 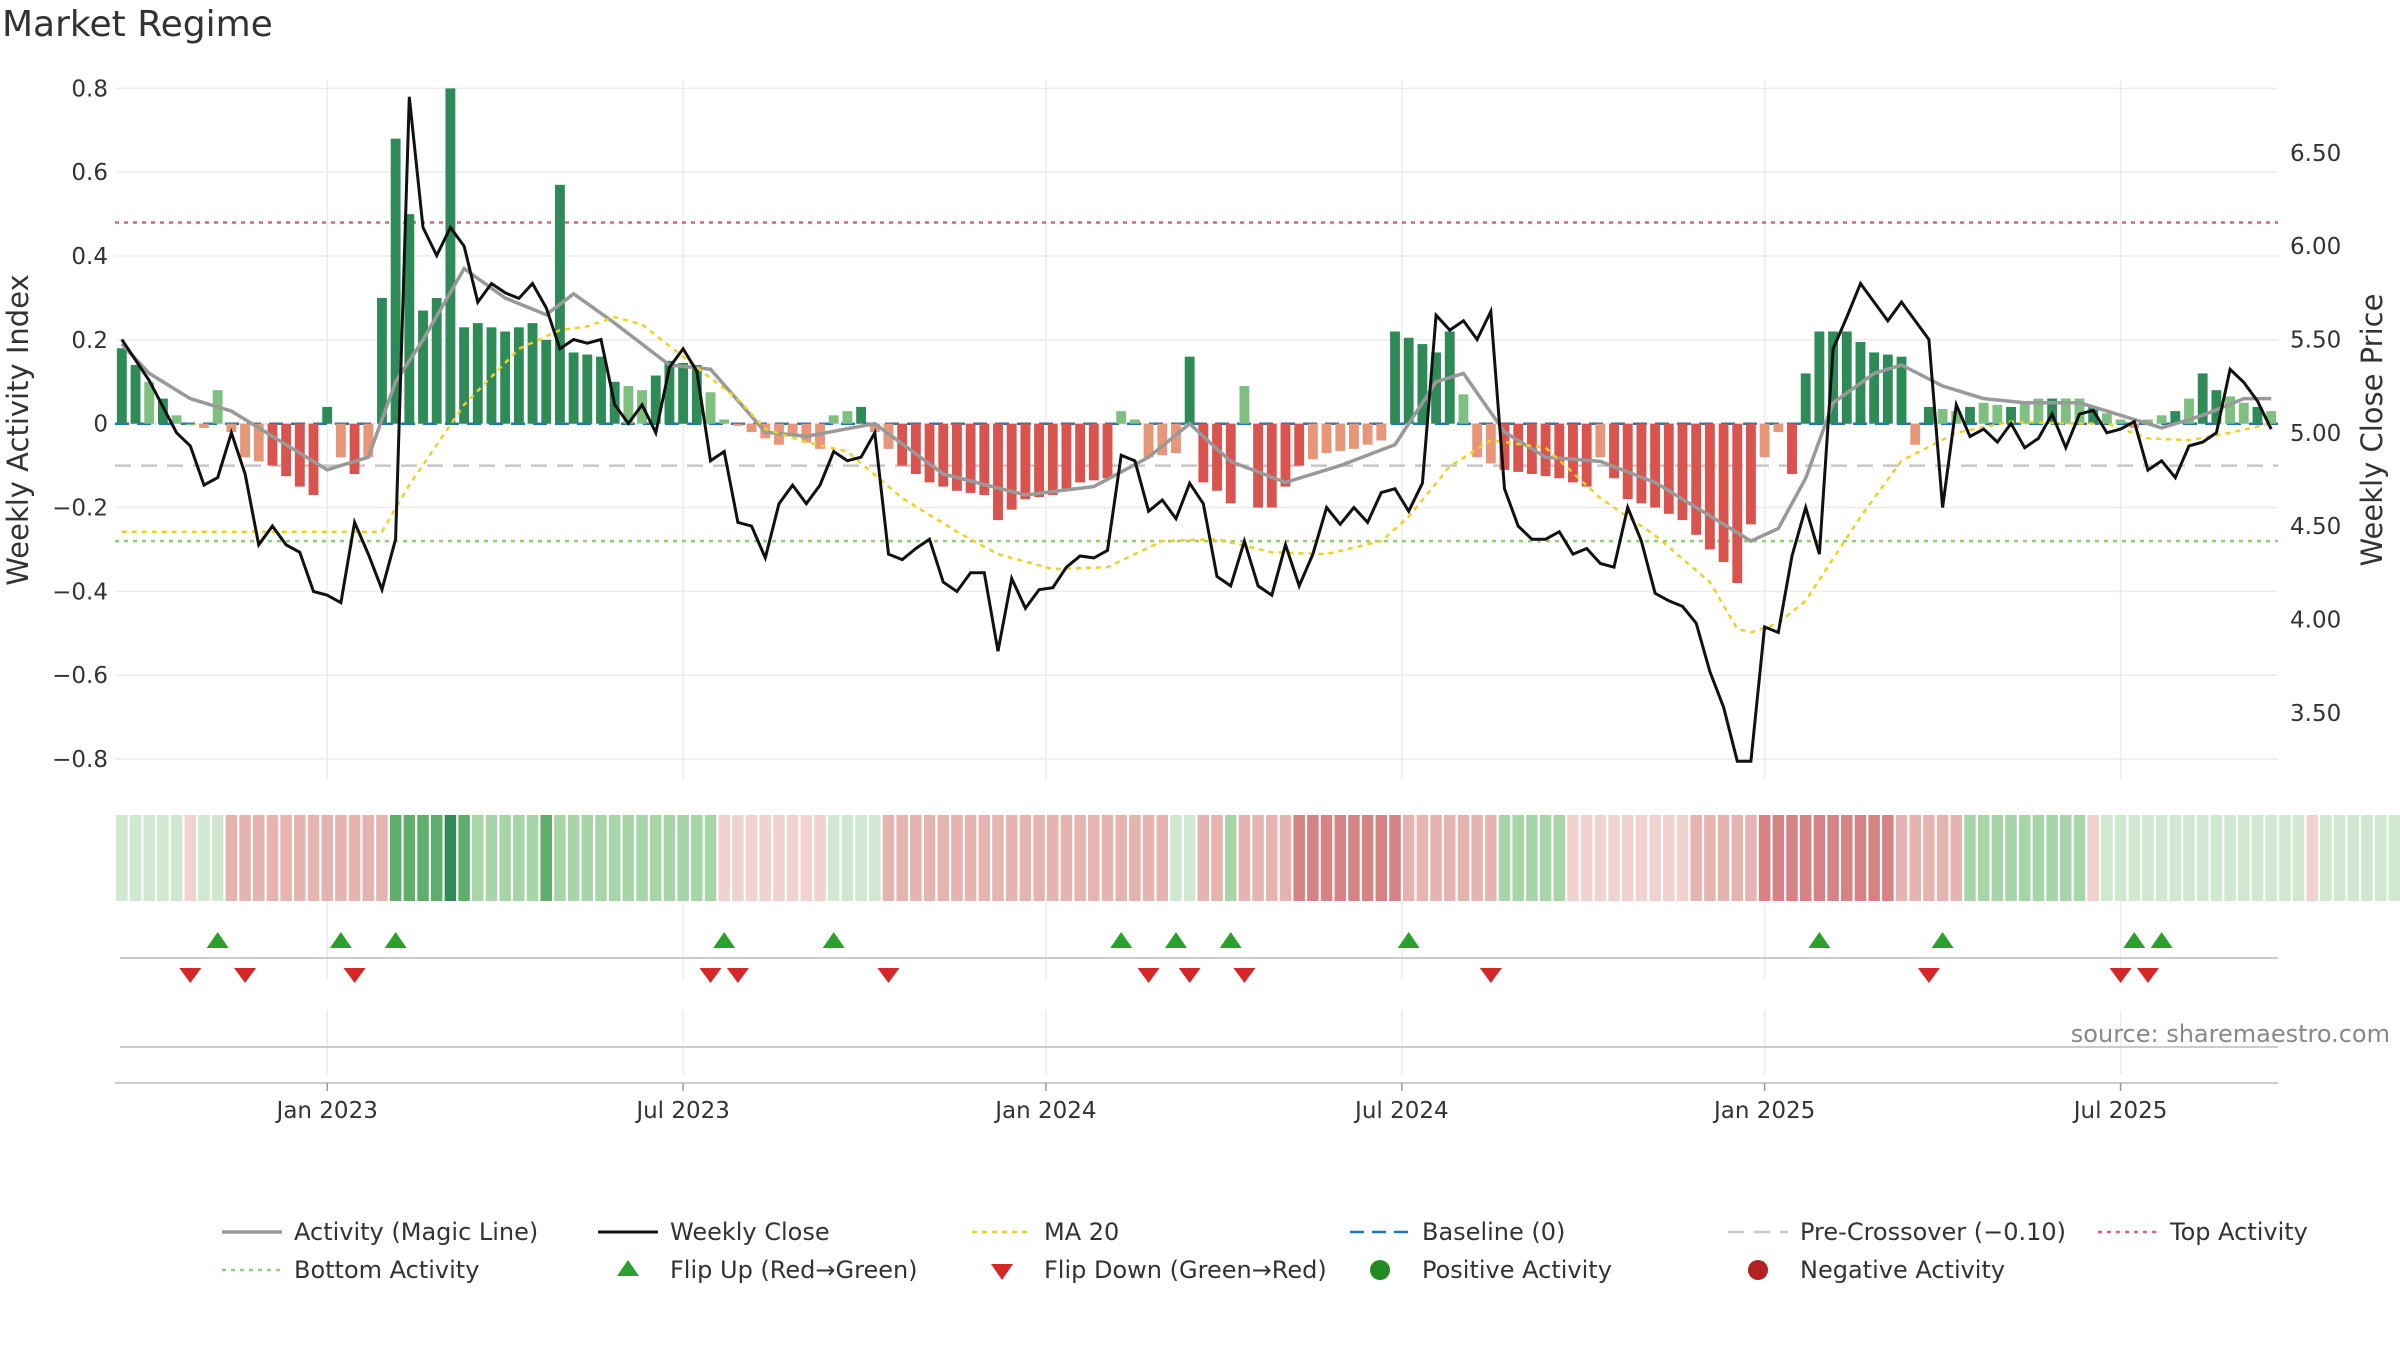 What do you see at coordinates (80, 760) in the screenshot?
I see `left-tick-label: −0.8` at bounding box center [80, 760].